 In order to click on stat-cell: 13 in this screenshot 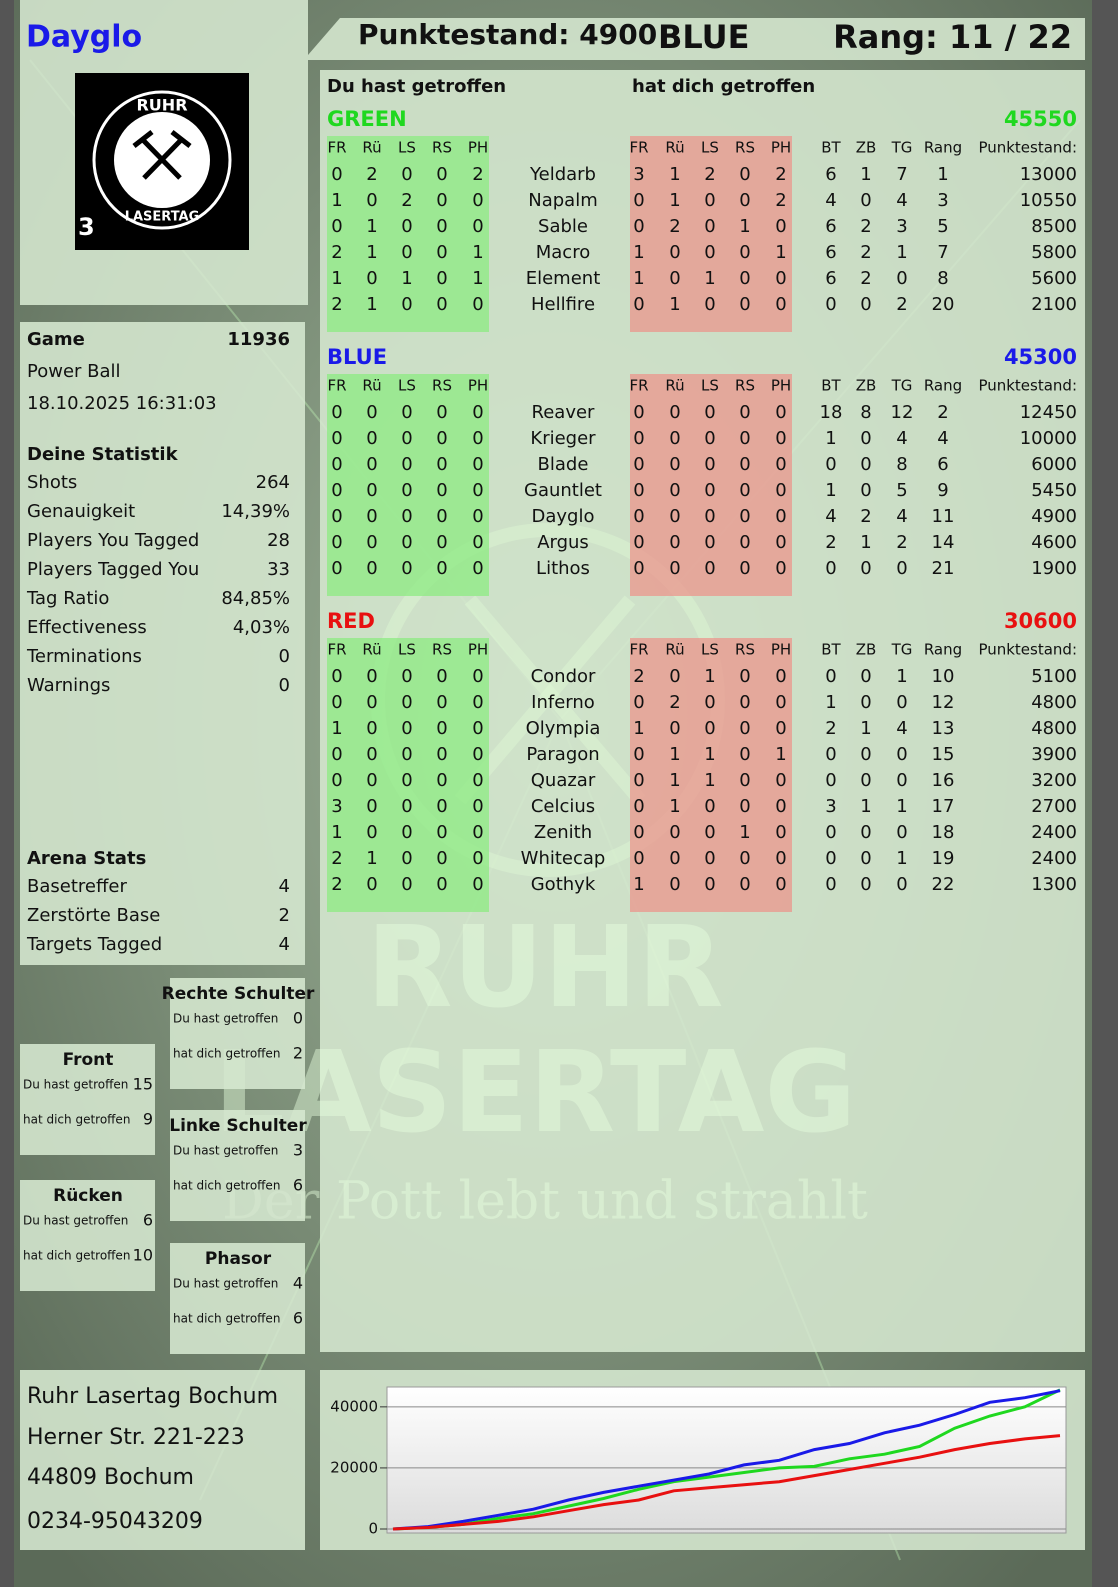, I will do `click(943, 728)`.